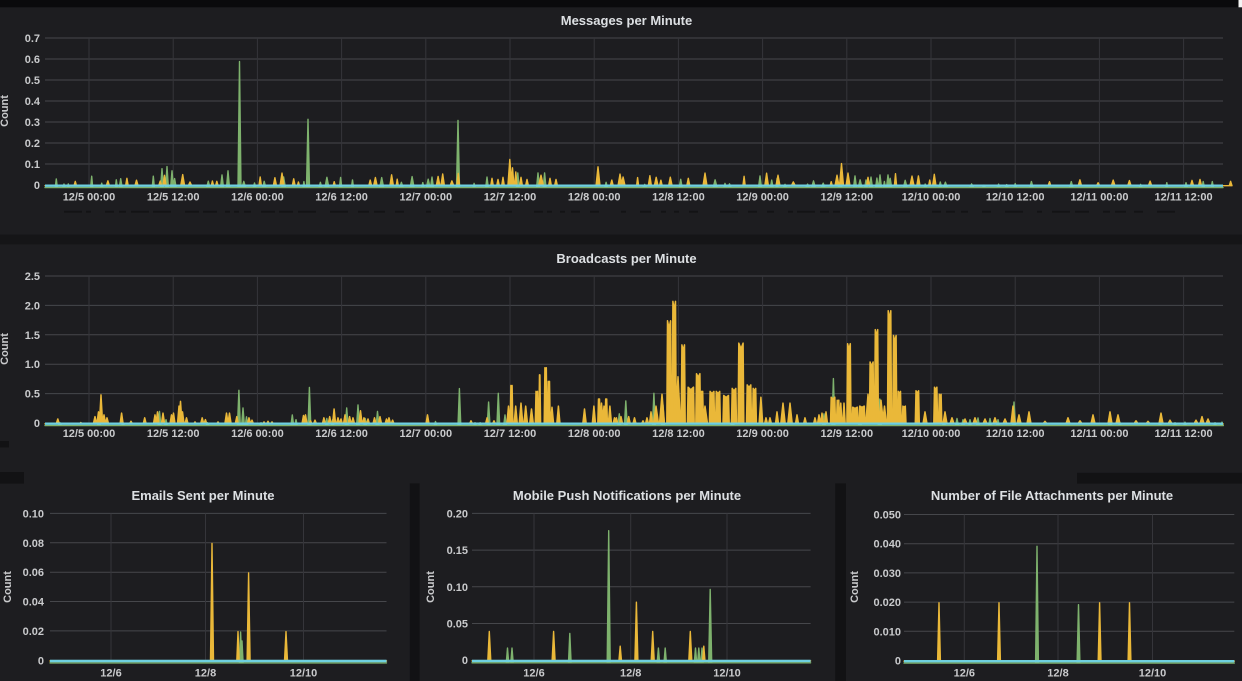  I want to click on svg-text: 2.0, so click(32, 306).